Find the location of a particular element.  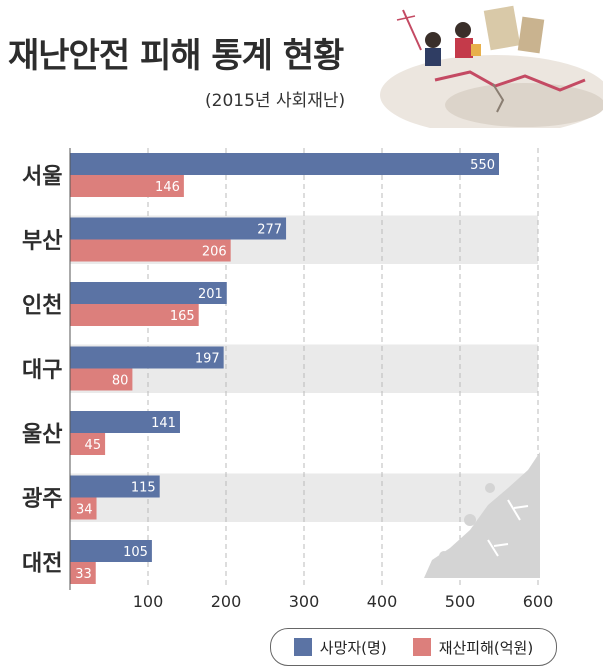

x-tick-label: 600 is located at coordinates (538, 601).